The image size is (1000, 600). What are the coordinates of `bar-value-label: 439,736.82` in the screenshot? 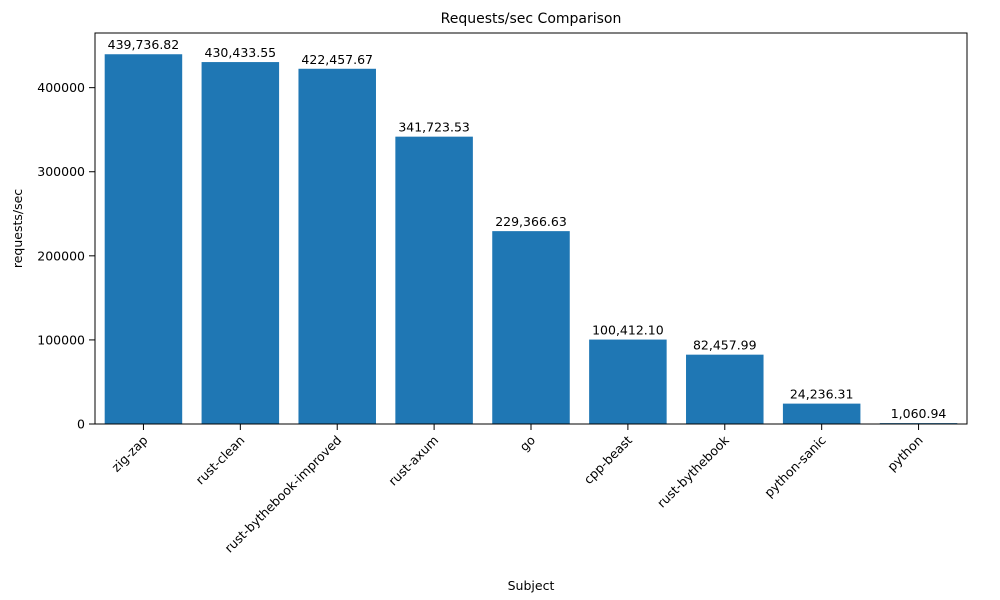 It's located at (144, 44).